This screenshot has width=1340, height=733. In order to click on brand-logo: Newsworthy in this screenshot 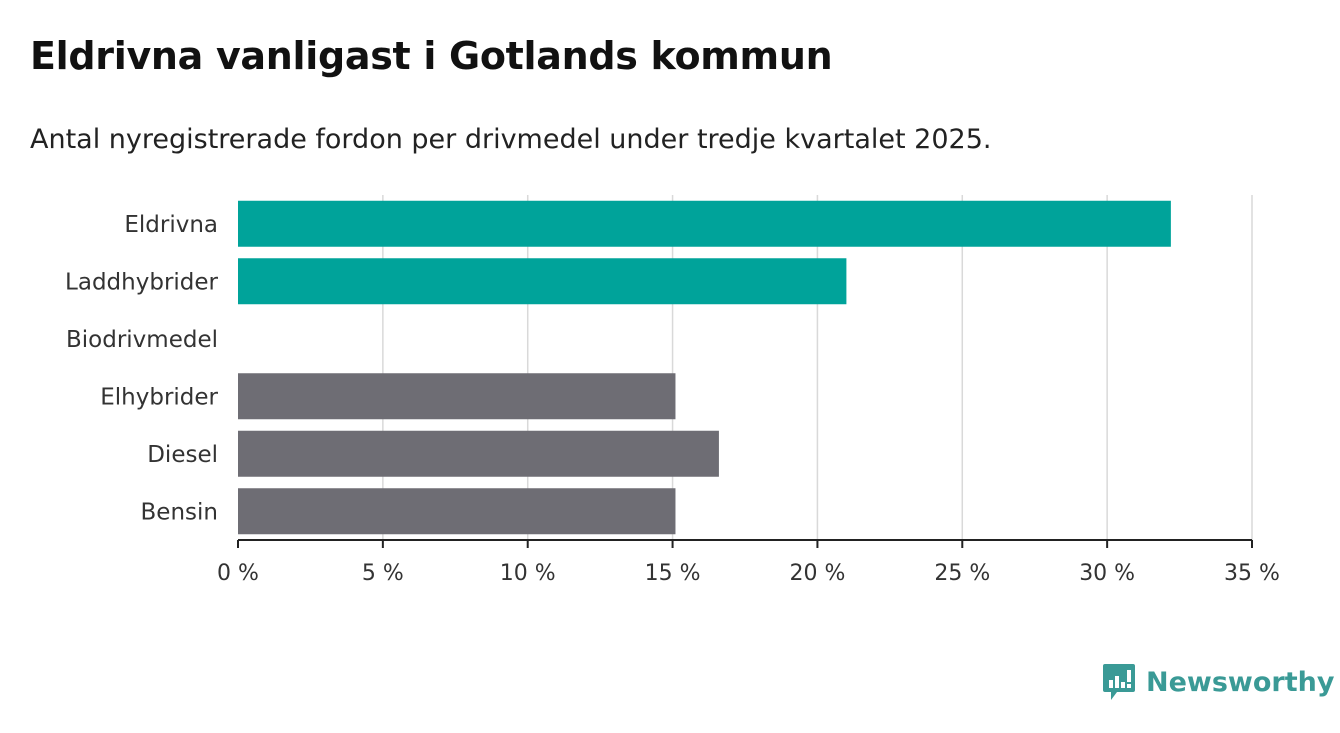, I will do `click(1218, 682)`.